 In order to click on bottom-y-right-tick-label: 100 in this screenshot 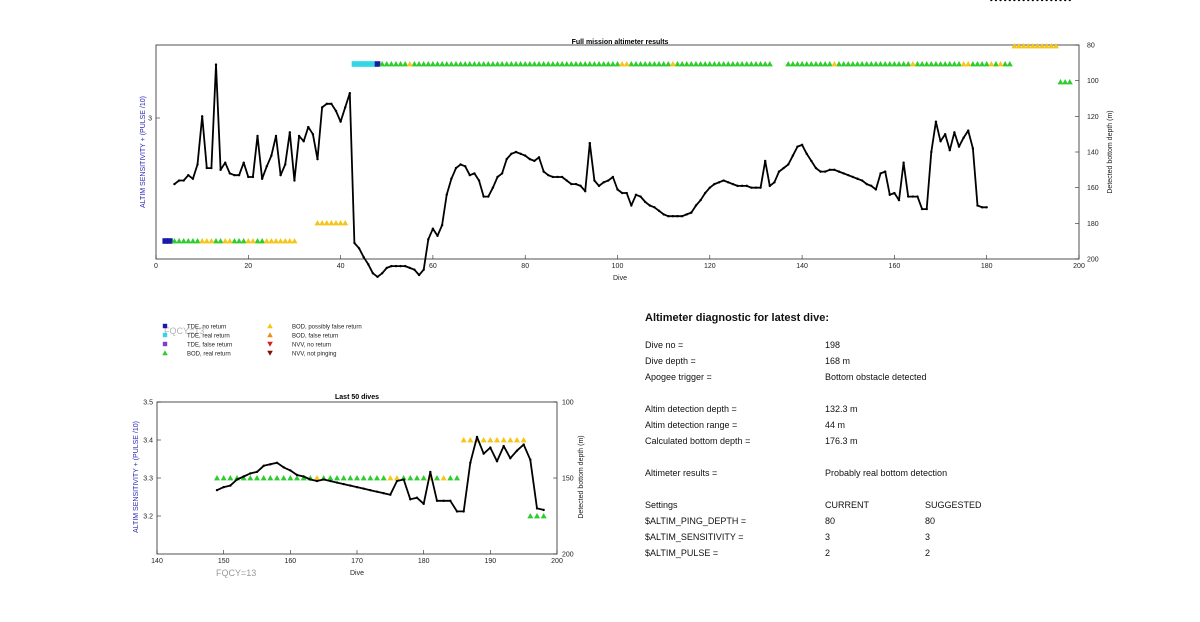, I will do `click(568, 403)`.